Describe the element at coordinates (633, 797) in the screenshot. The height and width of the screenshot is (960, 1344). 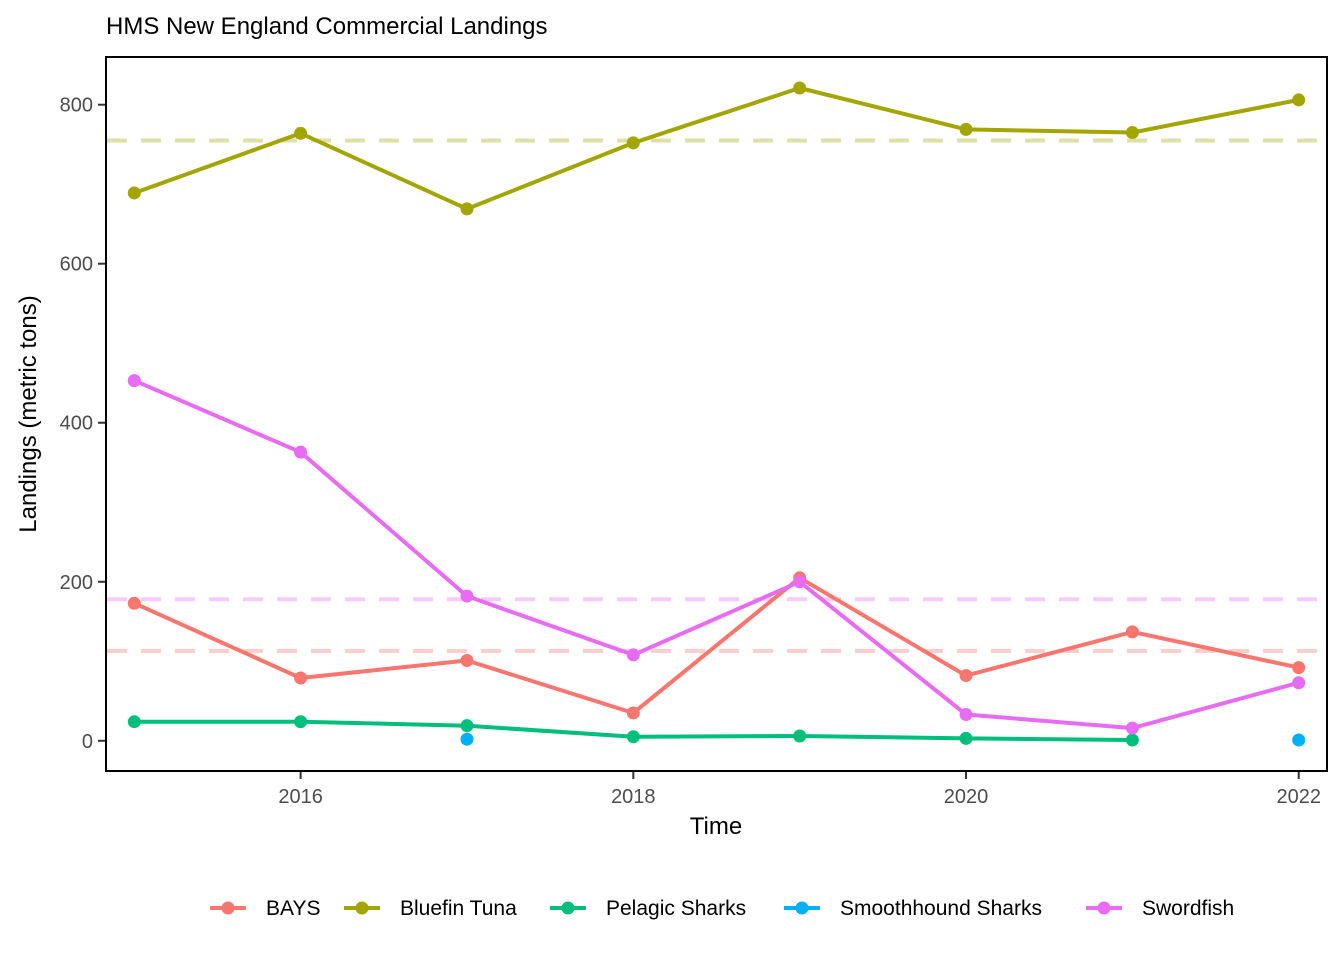
I see `x-tick-label-2018: 2018` at that location.